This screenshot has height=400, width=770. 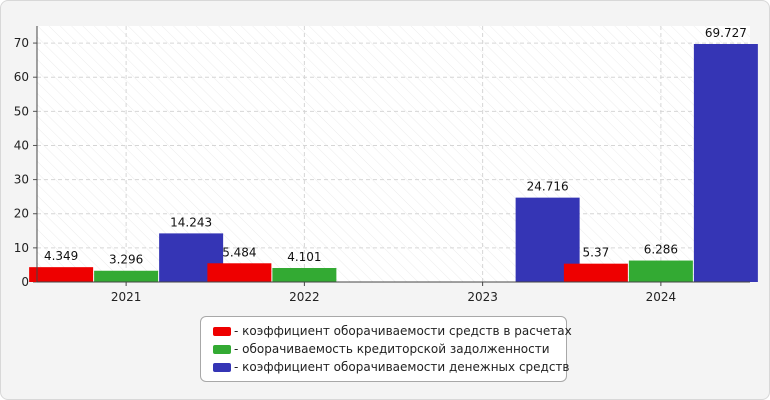 I want to click on bar-value-label: 4.101, so click(x=304, y=257).